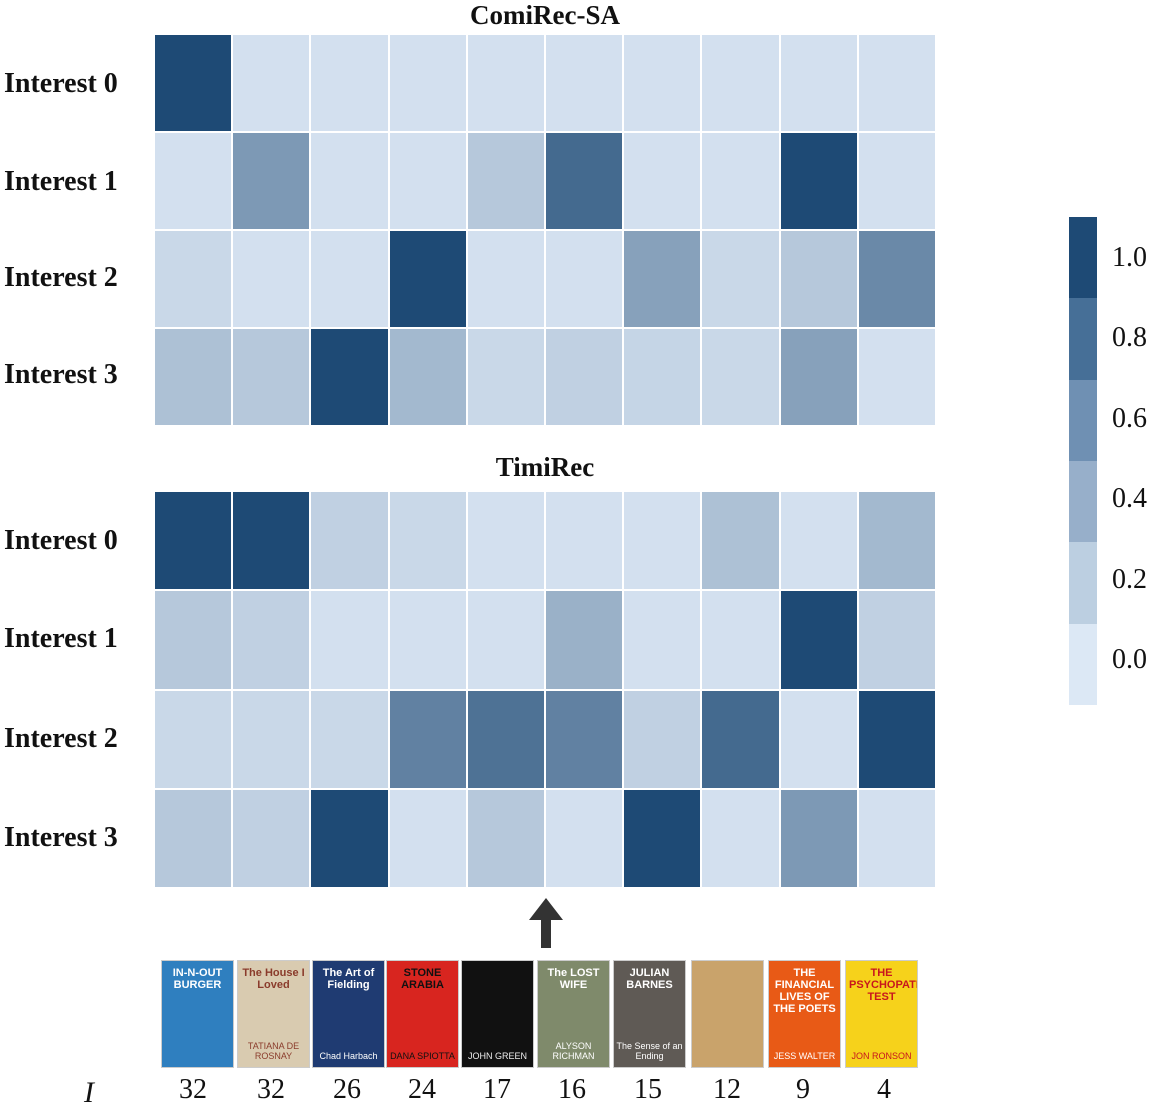 The width and height of the screenshot is (1154, 1110). I want to click on item-count: 26, so click(347, 1089).